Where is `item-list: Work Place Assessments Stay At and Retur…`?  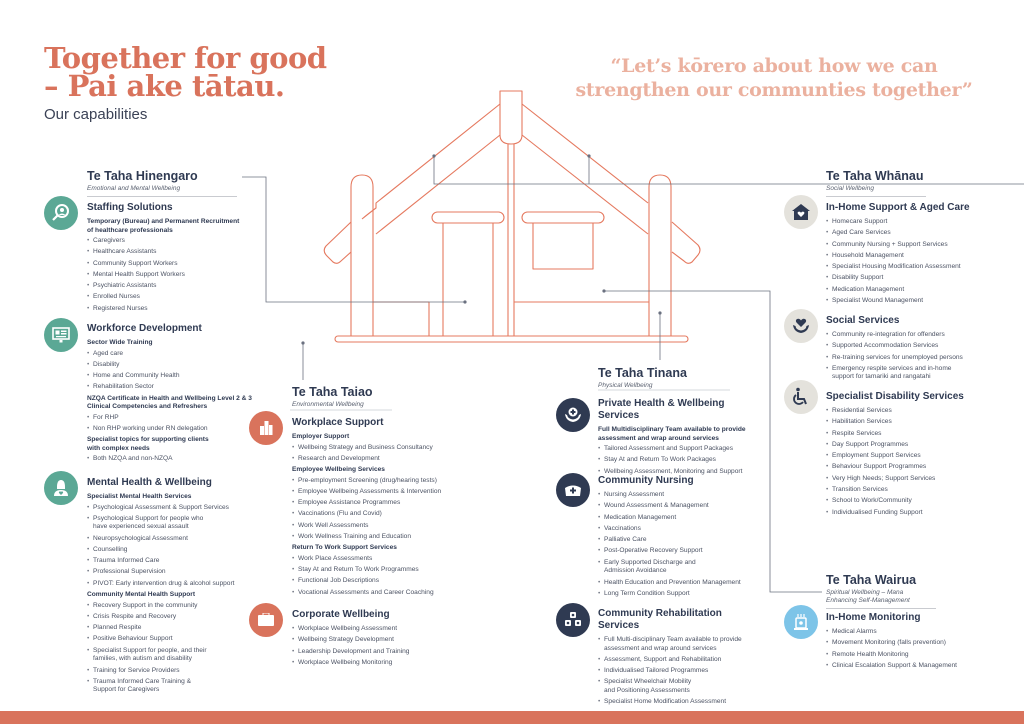 item-list: Work Place Assessments Stay At and Retur… is located at coordinates (374, 576).